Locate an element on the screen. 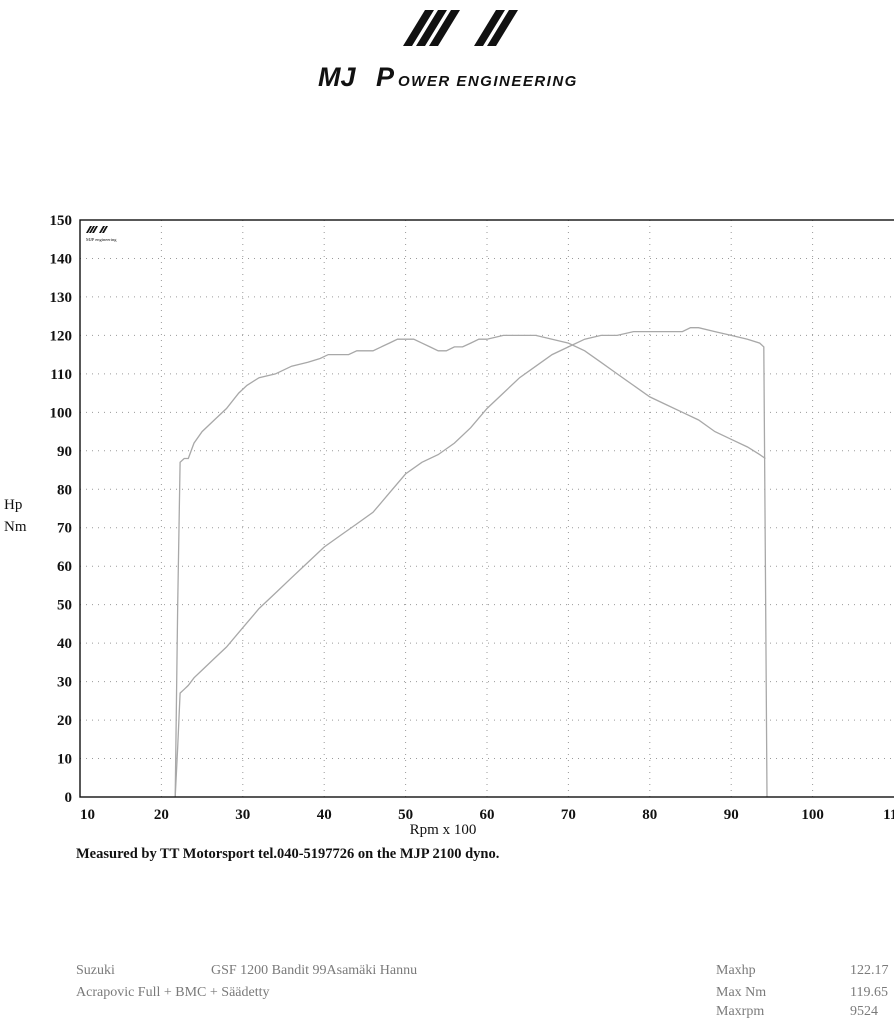 The image size is (894, 1024). y-tick-label: 30 is located at coordinates (64, 683).